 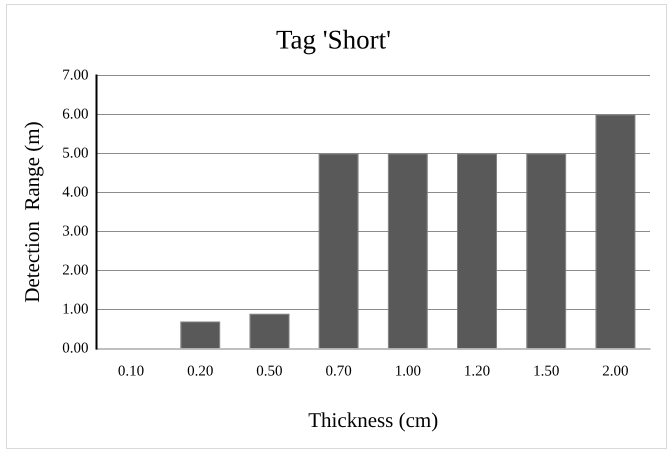 I want to click on y-tick-label: 3.00, so click(x=75, y=232).